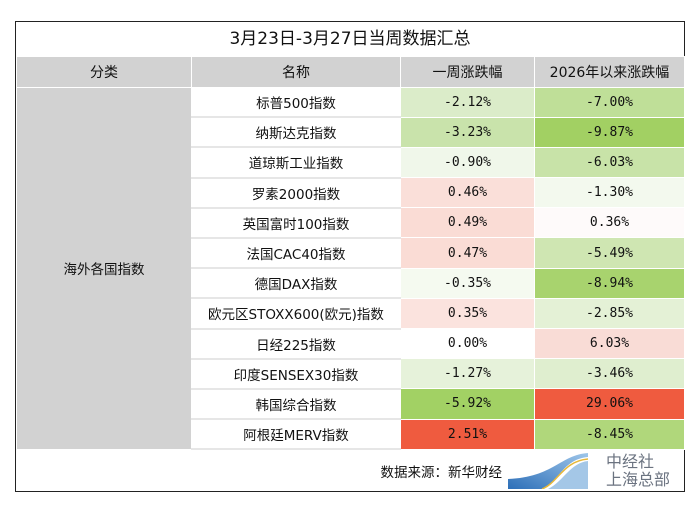  I want to click on week-change-cell: 2.51%, so click(467, 434).